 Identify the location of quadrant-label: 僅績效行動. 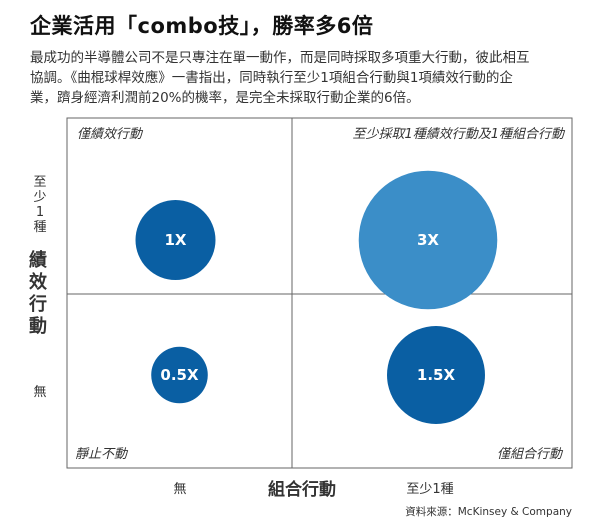
(110, 134).